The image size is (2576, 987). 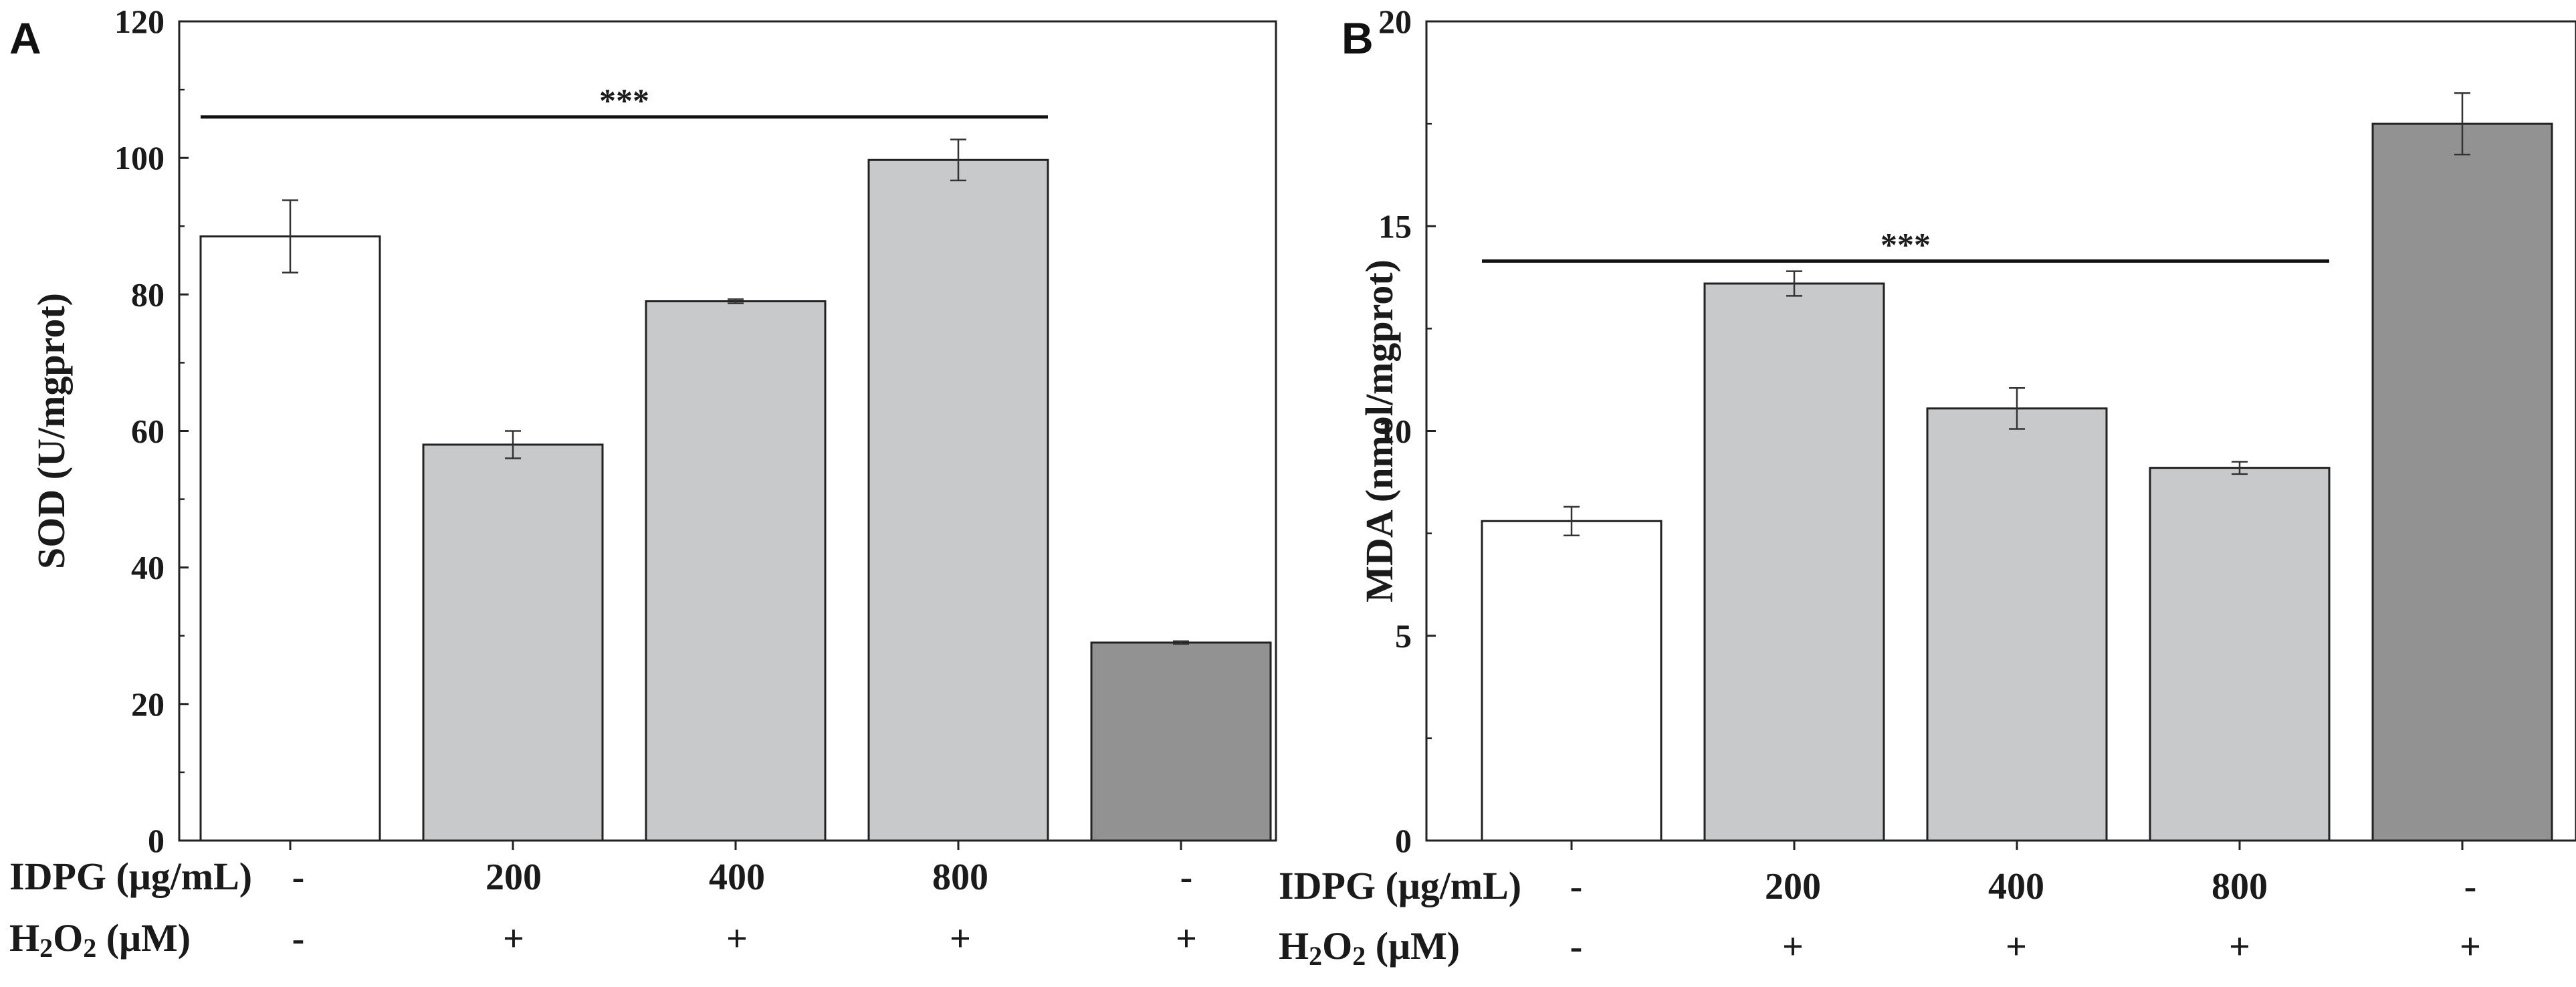 What do you see at coordinates (51, 431) in the screenshot?
I see `y-axis-label: SOD (U/mgprot)` at bounding box center [51, 431].